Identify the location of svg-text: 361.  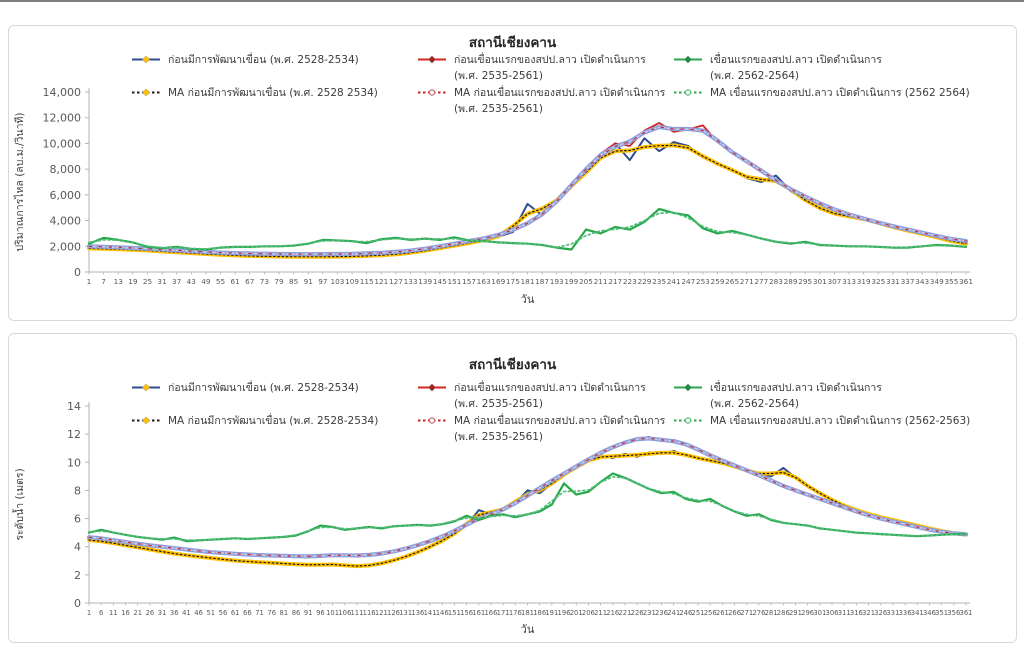
(966, 613).